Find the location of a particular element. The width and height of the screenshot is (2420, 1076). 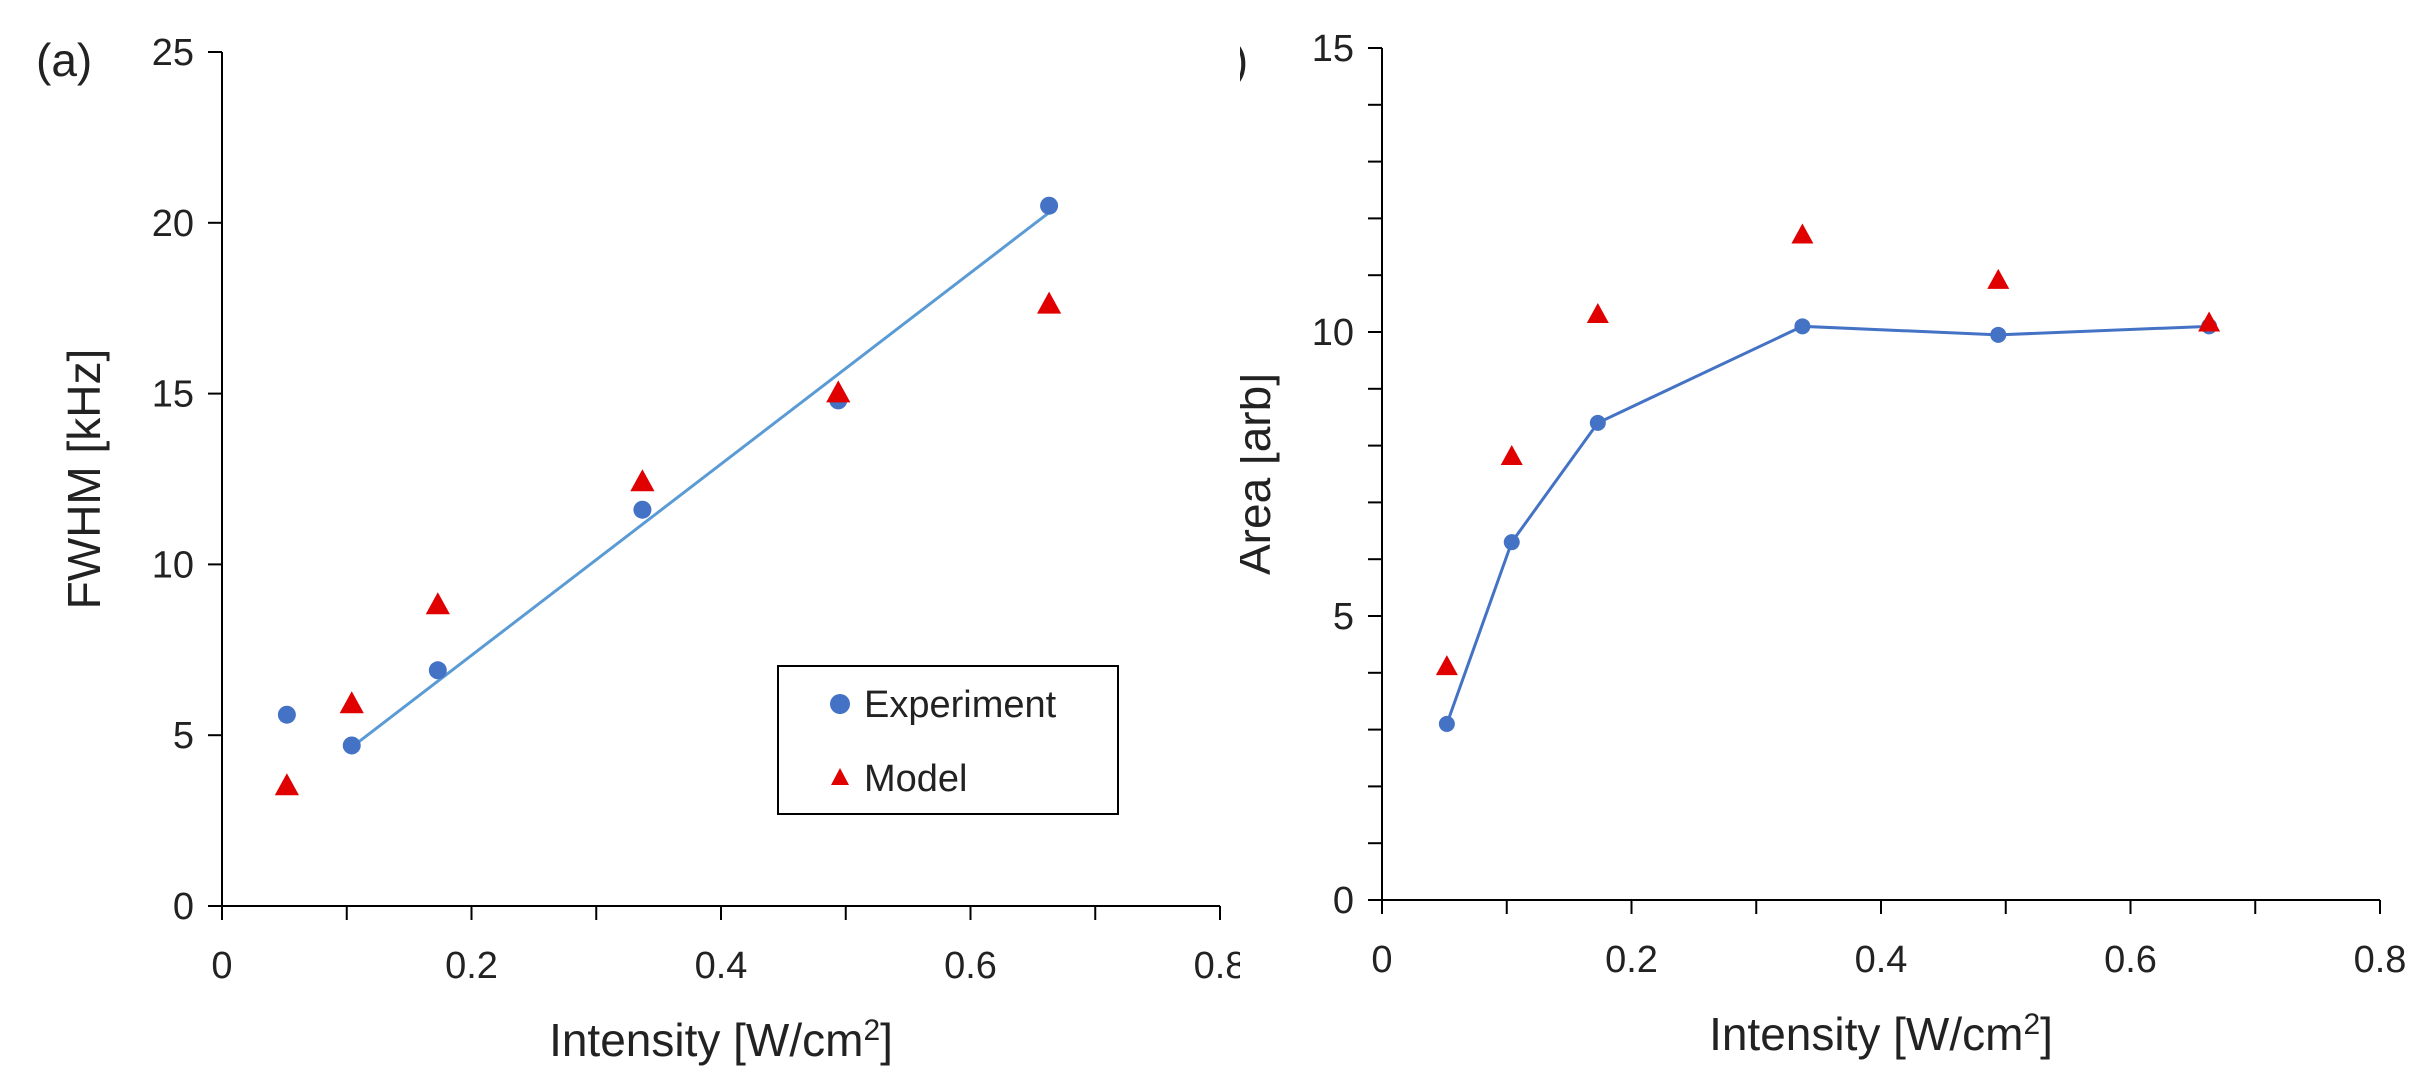

legend-marker-experiment is located at coordinates (840, 704).